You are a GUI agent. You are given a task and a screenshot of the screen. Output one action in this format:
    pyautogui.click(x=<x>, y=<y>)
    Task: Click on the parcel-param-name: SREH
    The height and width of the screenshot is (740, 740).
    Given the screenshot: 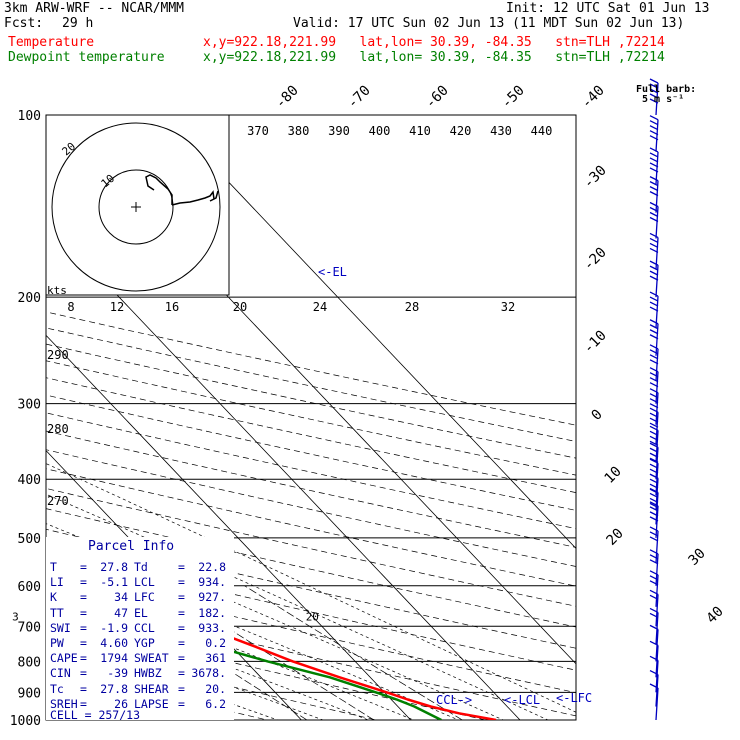 What is the action you would take?
    pyautogui.click(x=64, y=703)
    